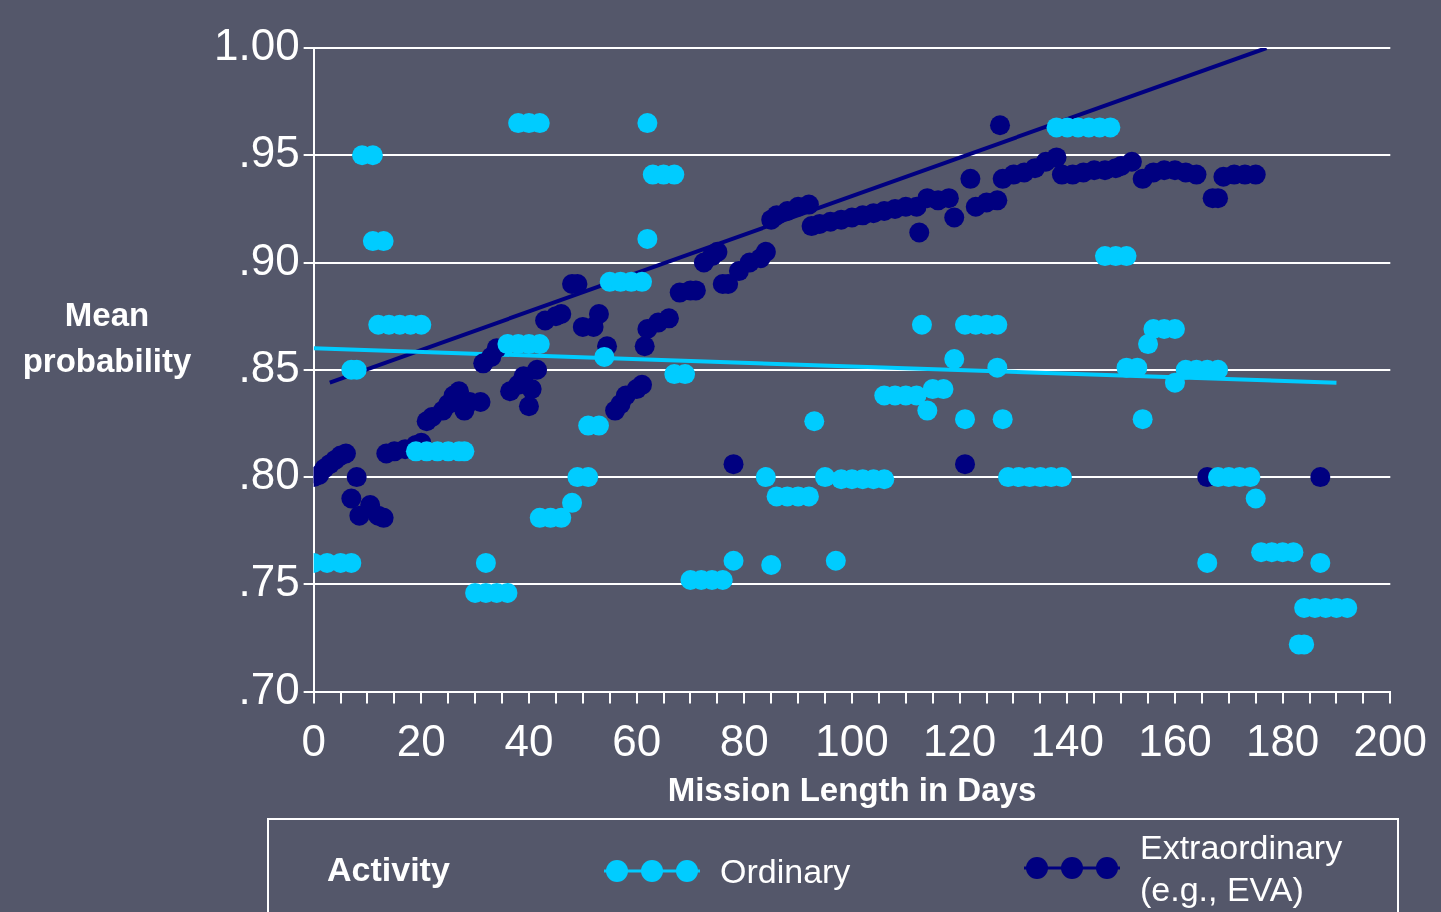 This screenshot has width=1441, height=912. Describe the element at coordinates (1282, 741) in the screenshot. I see `x-tick-label: 180` at that location.